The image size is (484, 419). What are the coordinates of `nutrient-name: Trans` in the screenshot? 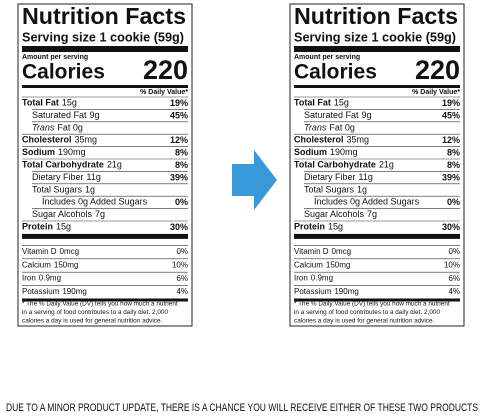 It's located at (43, 128).